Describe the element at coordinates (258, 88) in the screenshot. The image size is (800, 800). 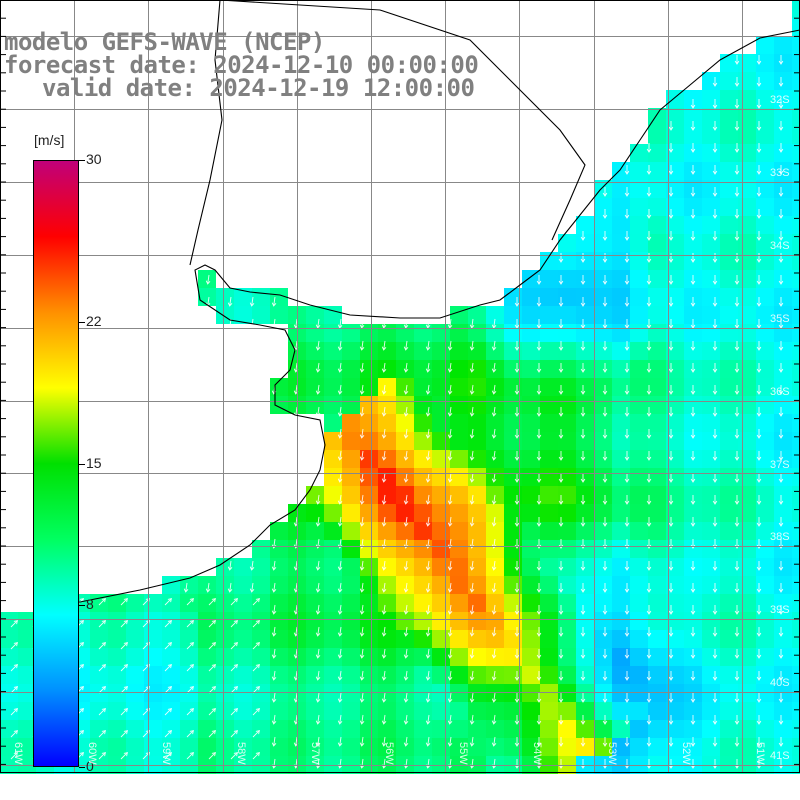
I see `valid-date: valid date: 2024-12-19 12:00:00` at that location.